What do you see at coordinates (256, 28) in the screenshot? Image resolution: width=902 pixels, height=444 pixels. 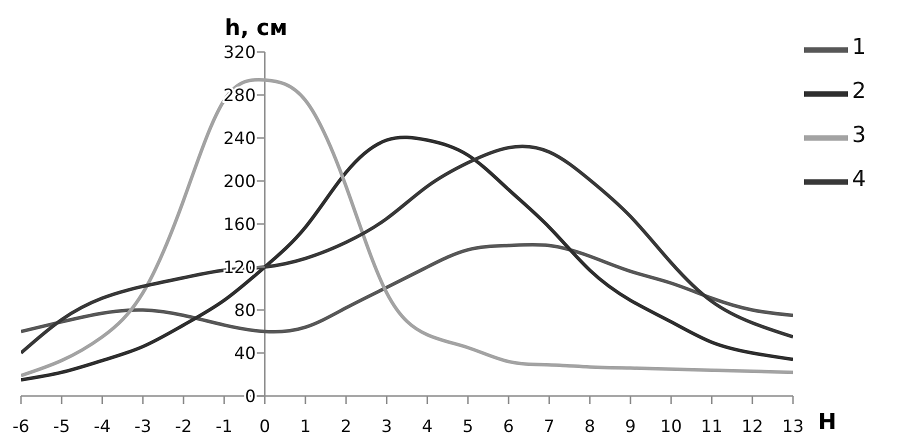 I see `y-axis-title: h, см` at bounding box center [256, 28].